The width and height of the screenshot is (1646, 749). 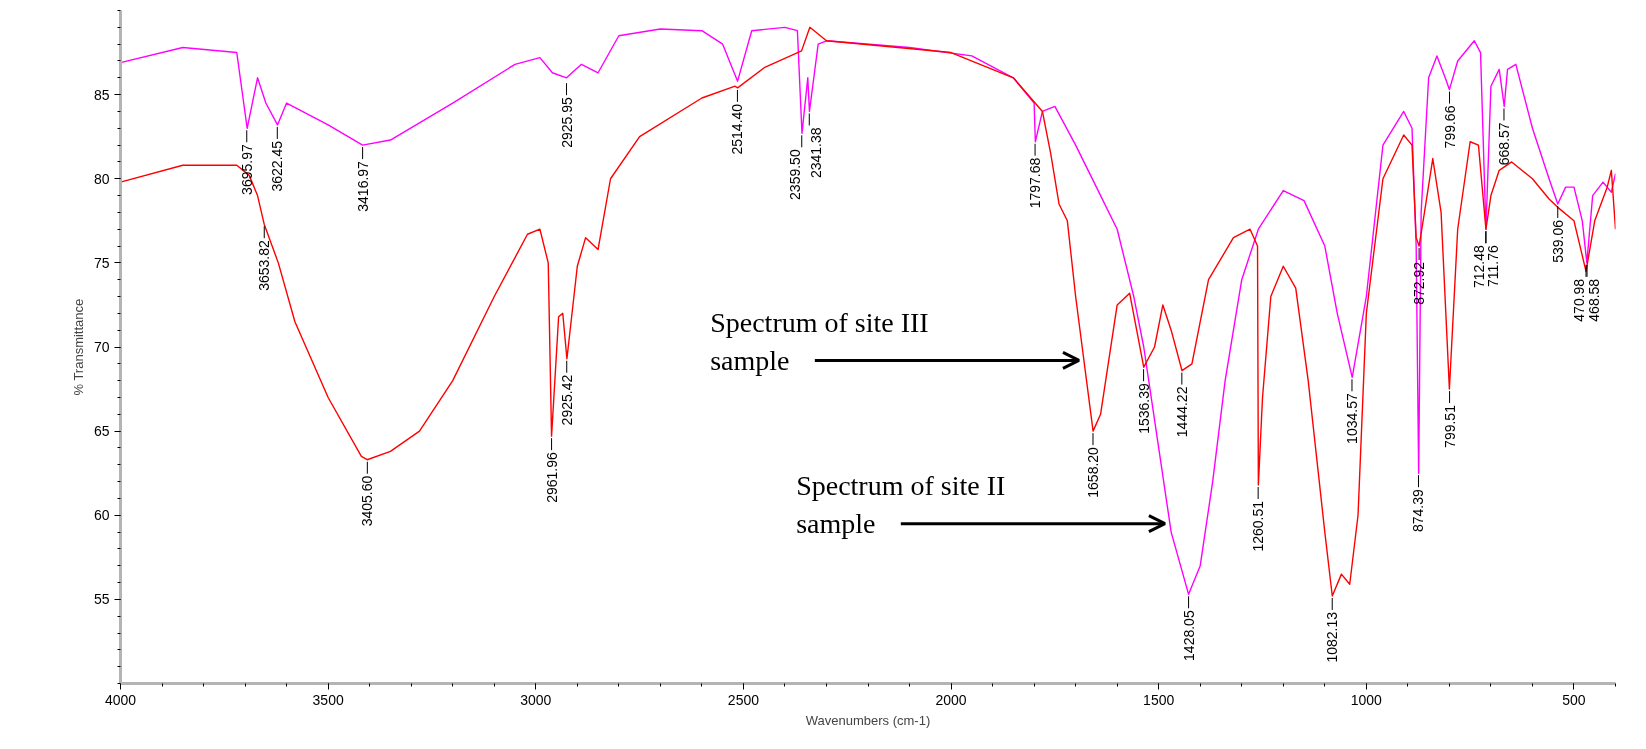 What do you see at coordinates (1579, 300) in the screenshot?
I see `annotation: 470.98` at bounding box center [1579, 300].